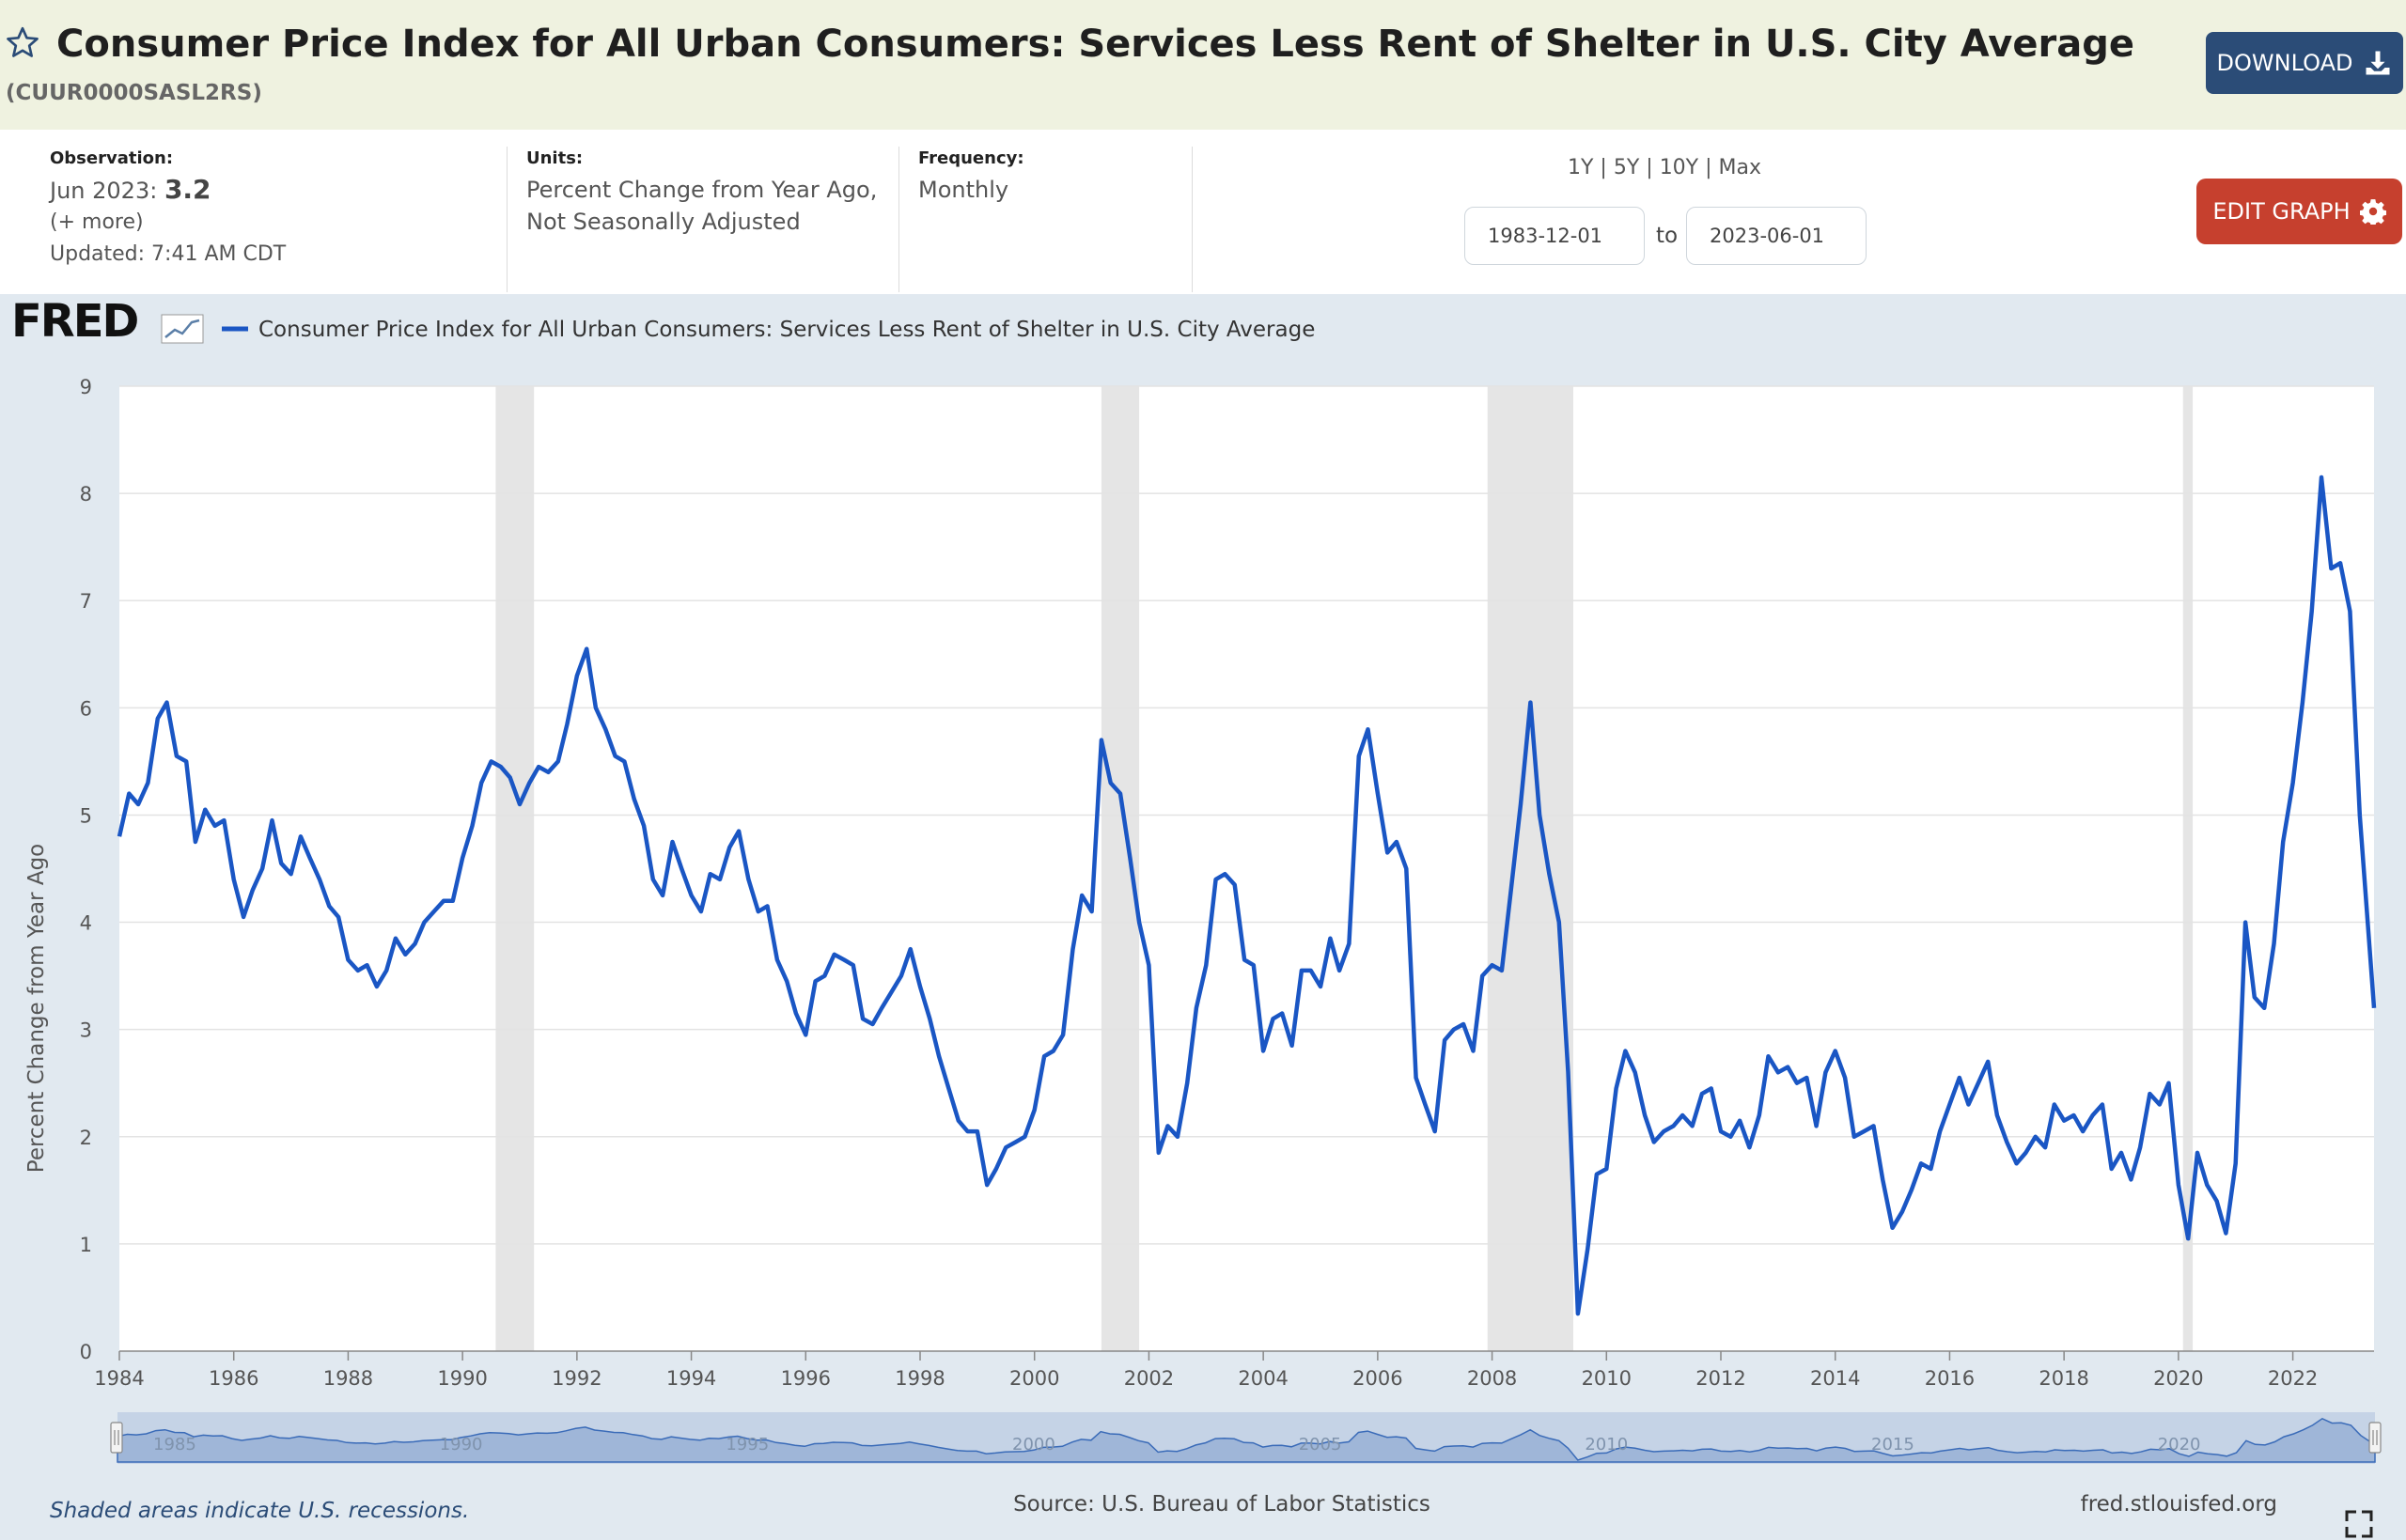 The width and height of the screenshot is (2406, 1540). I want to click on to-label: to, so click(1668, 236).